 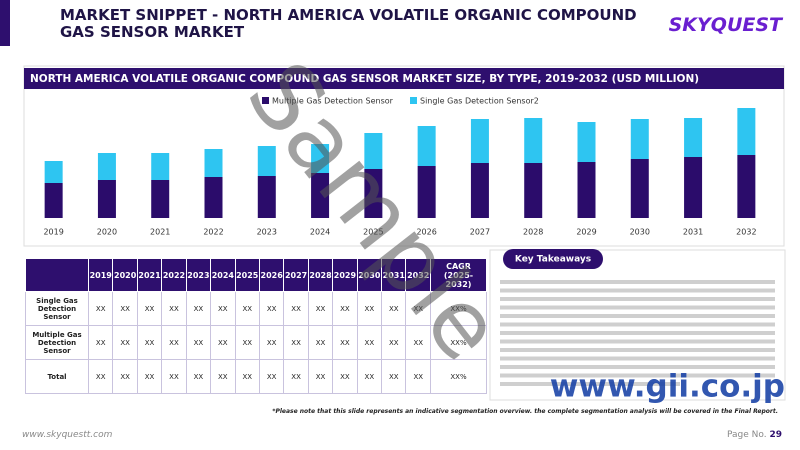 What do you see at coordinates (296, 275) in the screenshot?
I see `column-header: 2027` at bounding box center [296, 275].